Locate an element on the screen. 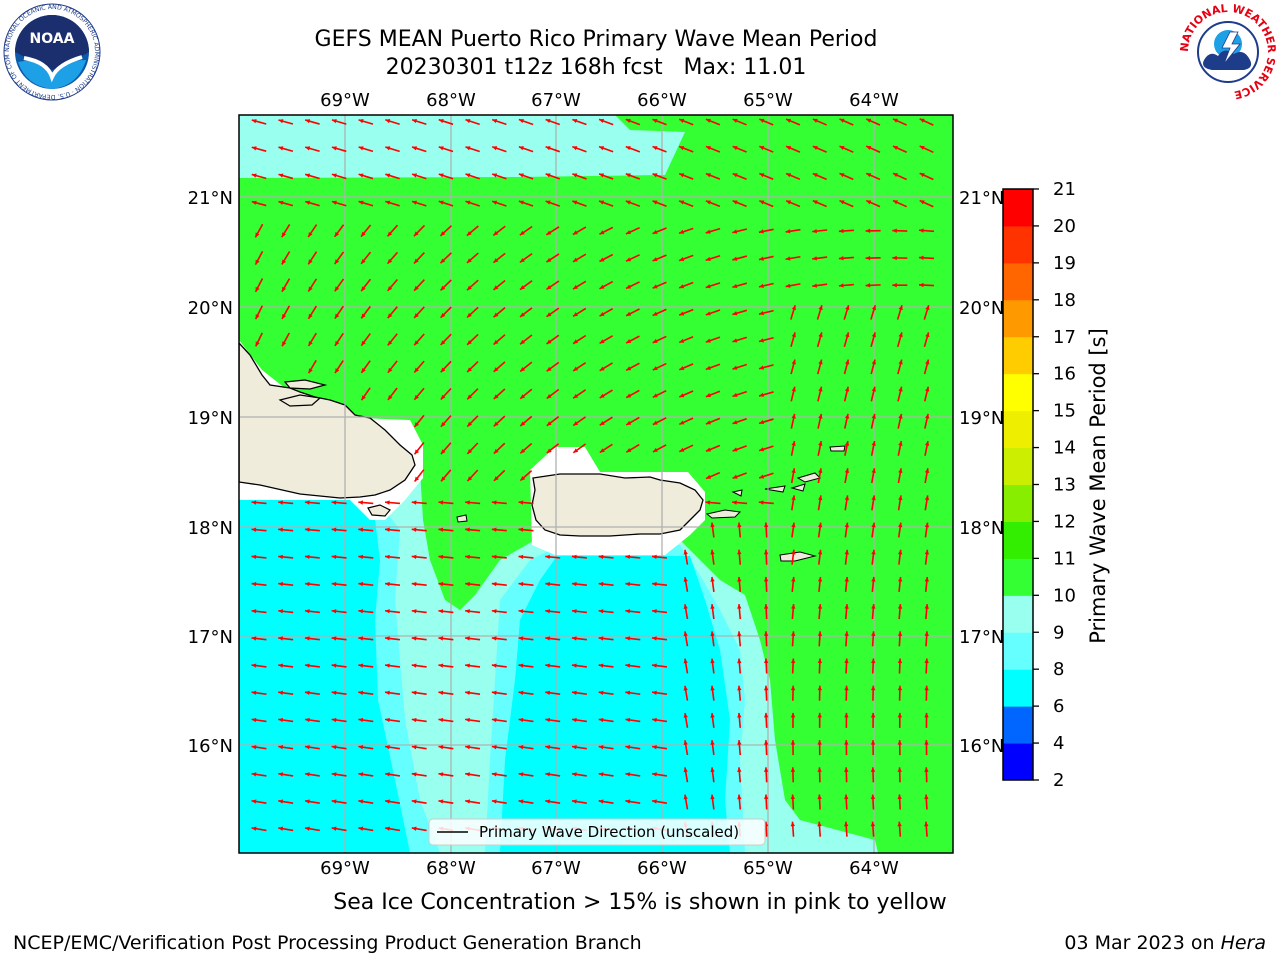 The width and height of the screenshot is (1280, 960). lat-label-right: 21°N is located at coordinates (981, 198).